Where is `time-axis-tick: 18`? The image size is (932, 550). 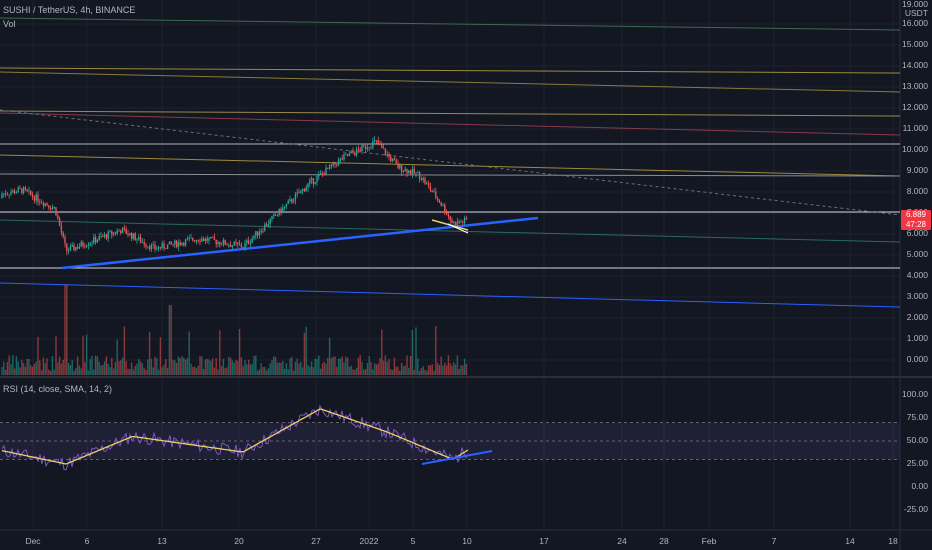 time-axis-tick: 18 is located at coordinates (893, 541).